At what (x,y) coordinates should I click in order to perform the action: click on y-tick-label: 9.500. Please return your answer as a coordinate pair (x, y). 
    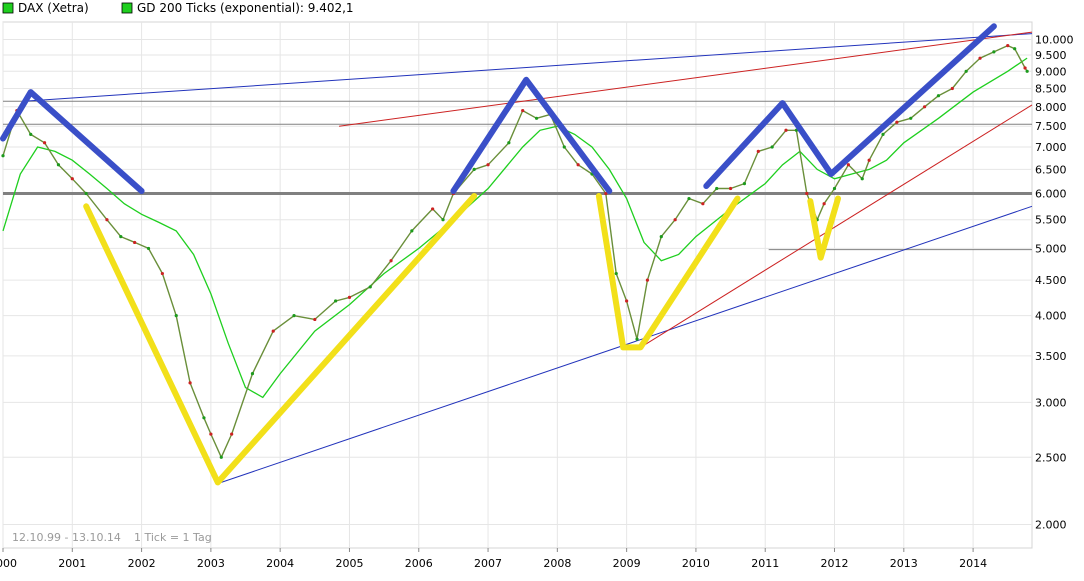
    Looking at the image, I should click on (1051, 55).